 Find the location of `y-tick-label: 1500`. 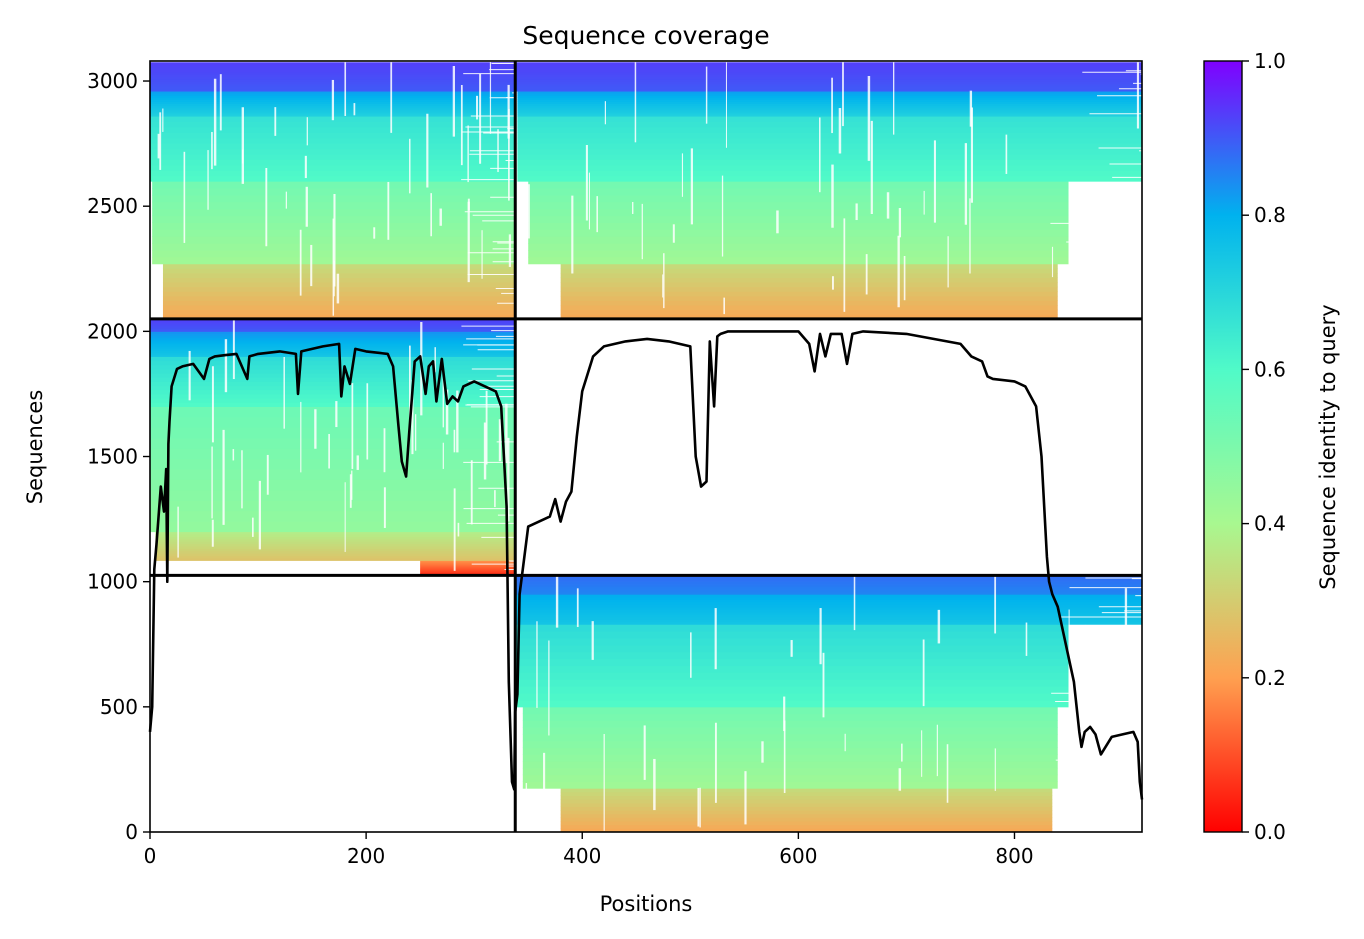

y-tick-label: 1500 is located at coordinates (112, 457).